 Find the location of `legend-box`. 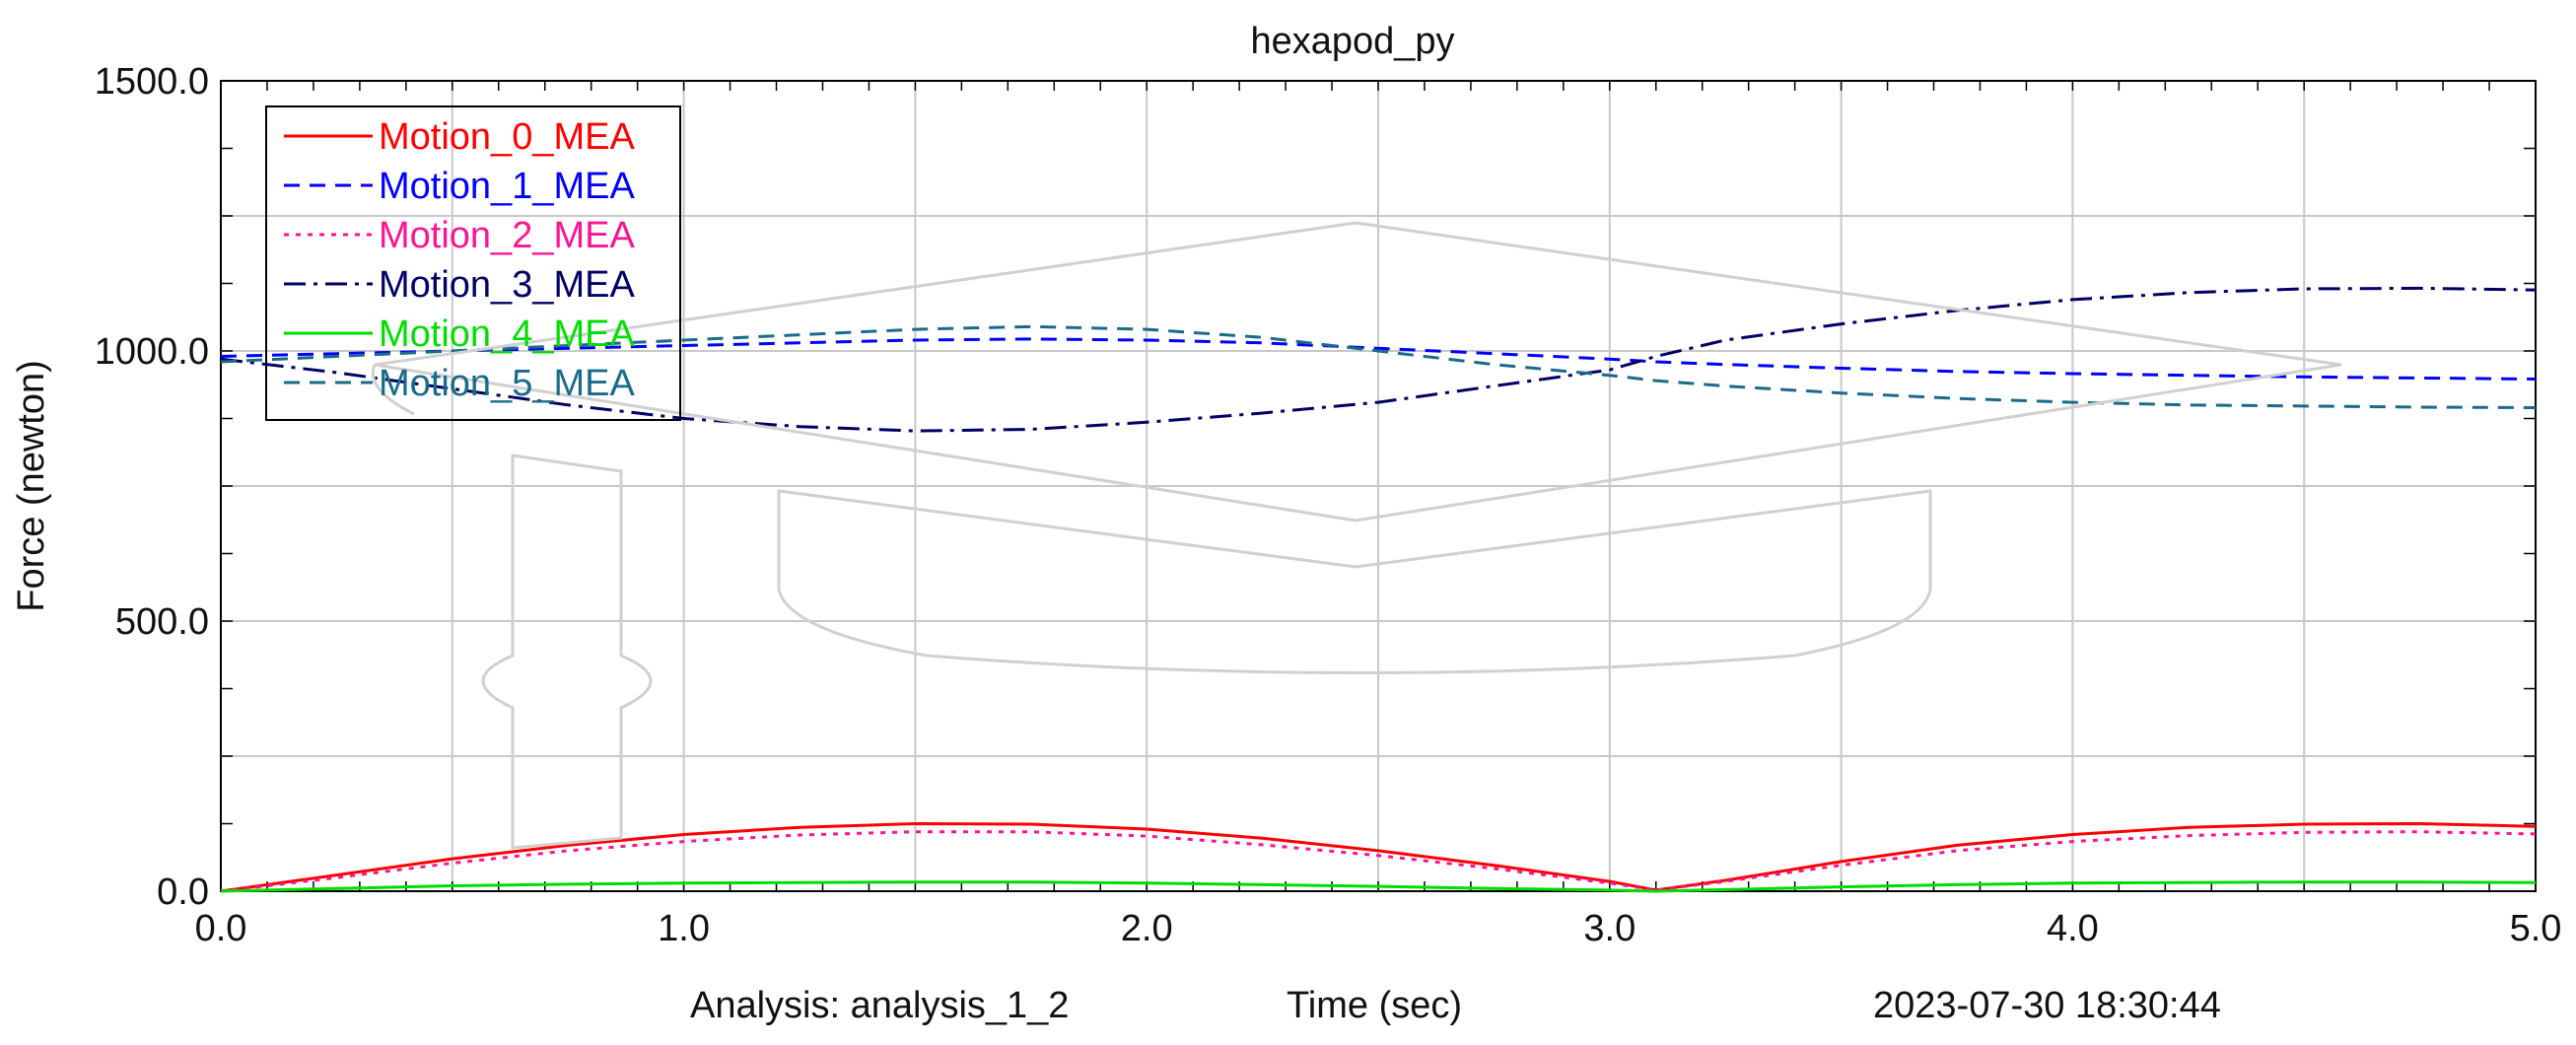

legend-box is located at coordinates (473, 263).